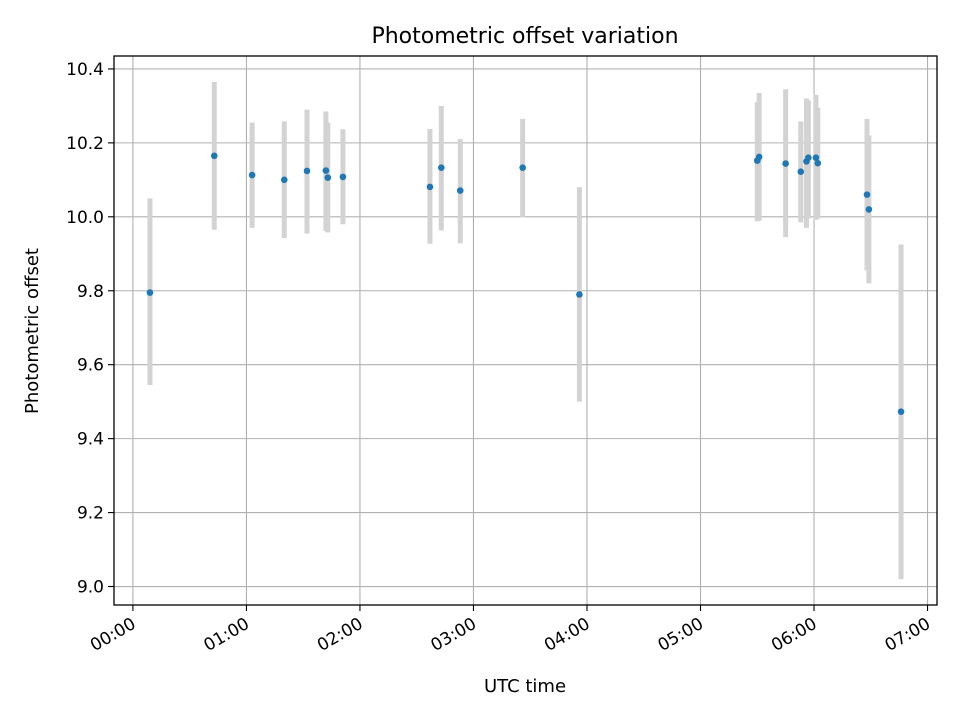 The width and height of the screenshot is (960, 720). Describe the element at coordinates (90, 292) in the screenshot. I see `y-tick-label: 9.8` at that location.